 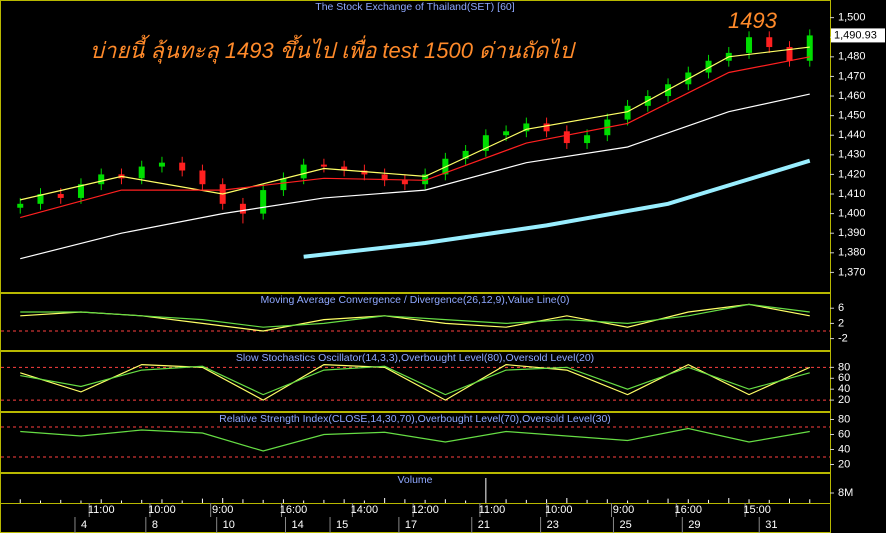 I want to click on date-tick-label: 31, so click(x=771, y=525).